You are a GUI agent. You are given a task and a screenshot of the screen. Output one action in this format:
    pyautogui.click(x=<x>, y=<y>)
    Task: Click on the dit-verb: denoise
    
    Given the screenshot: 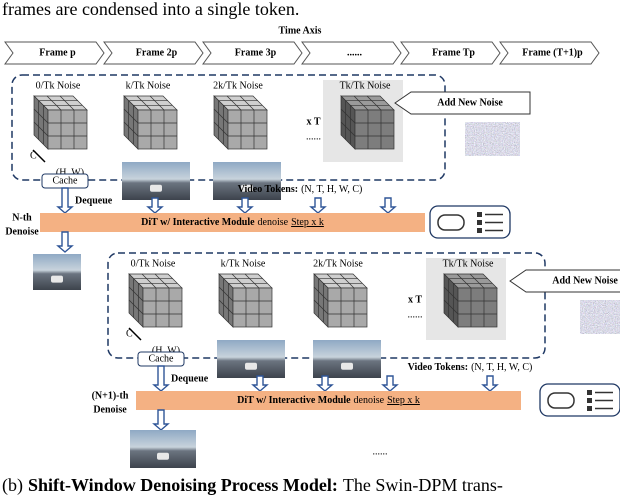 What is the action you would take?
    pyautogui.click(x=369, y=400)
    